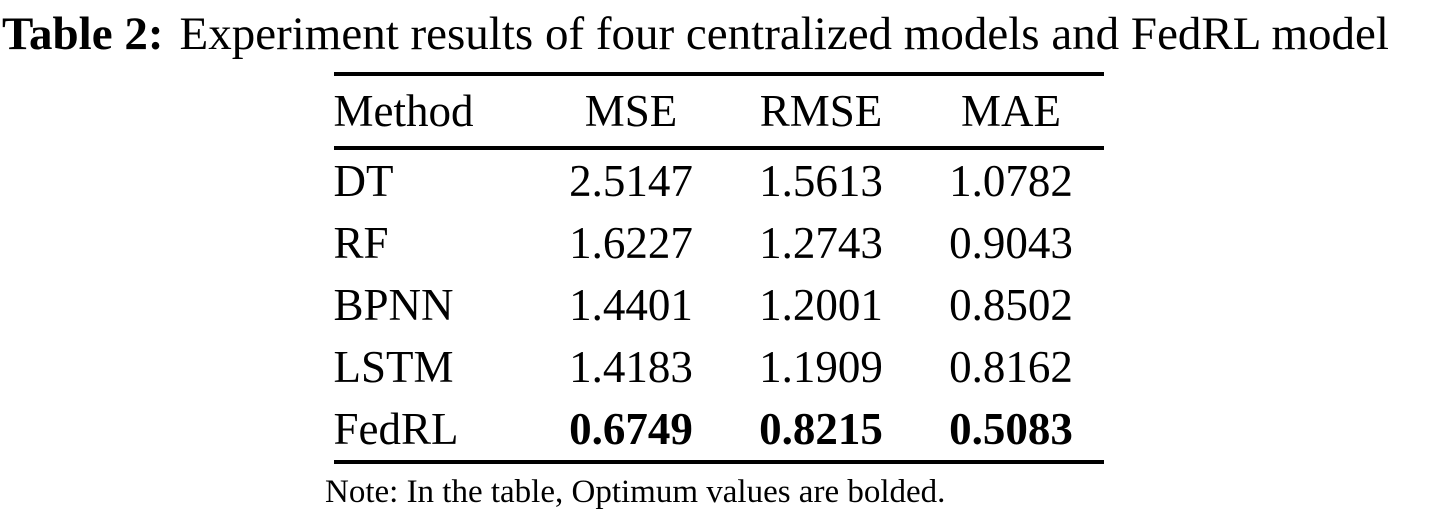  What do you see at coordinates (821, 367) in the screenshot?
I see `cell-rmse: 1.1909` at bounding box center [821, 367].